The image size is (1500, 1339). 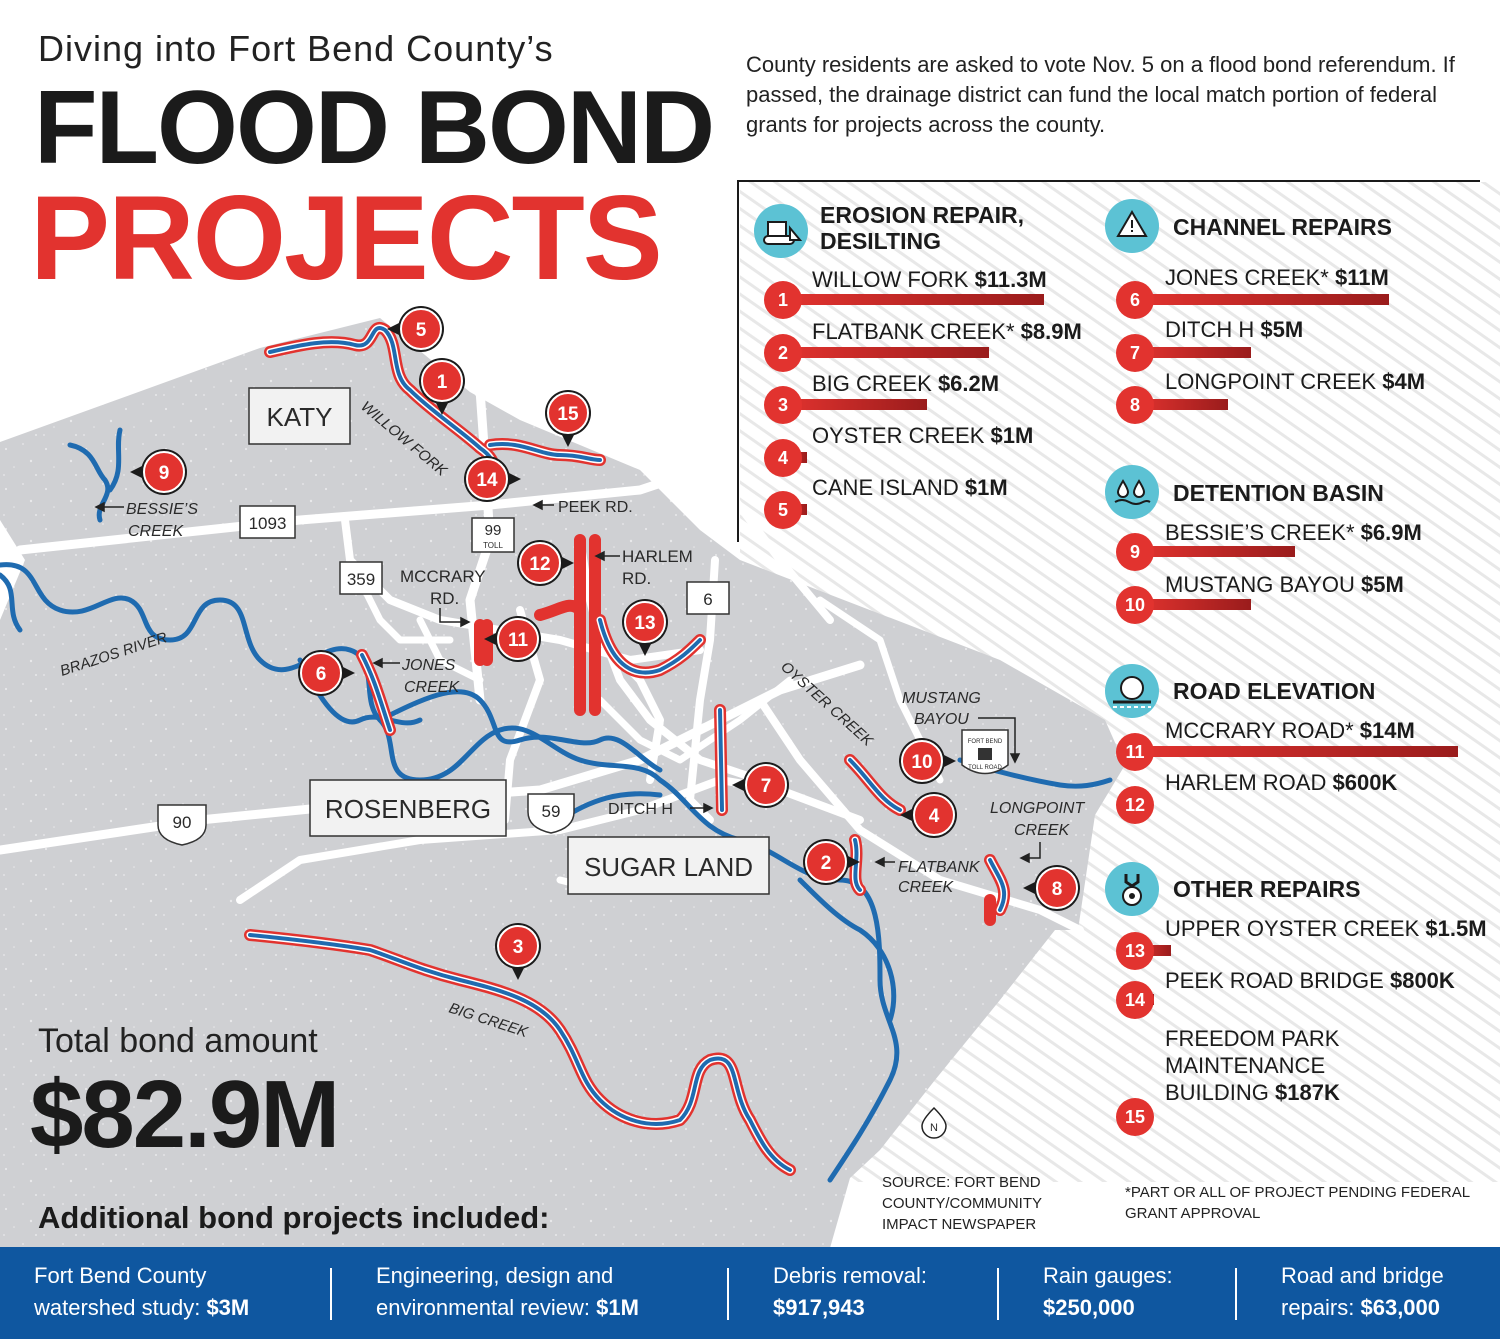 I want to click on legend-item-15-line1: FREEDOM PARK, so click(x=1252, y=1038).